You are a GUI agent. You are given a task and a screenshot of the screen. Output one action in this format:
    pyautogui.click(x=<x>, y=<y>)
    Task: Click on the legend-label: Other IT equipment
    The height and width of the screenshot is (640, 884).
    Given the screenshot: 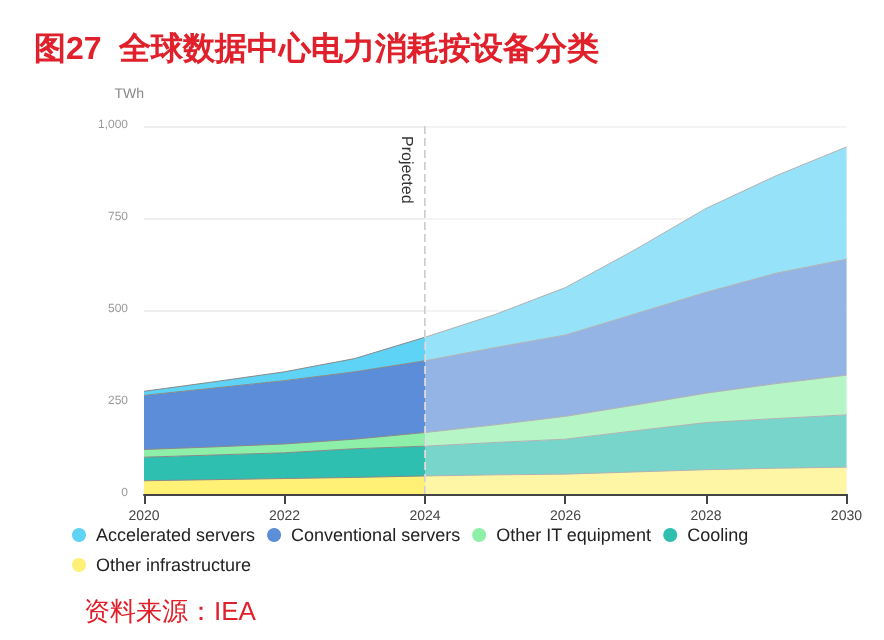 What is the action you would take?
    pyautogui.click(x=574, y=535)
    